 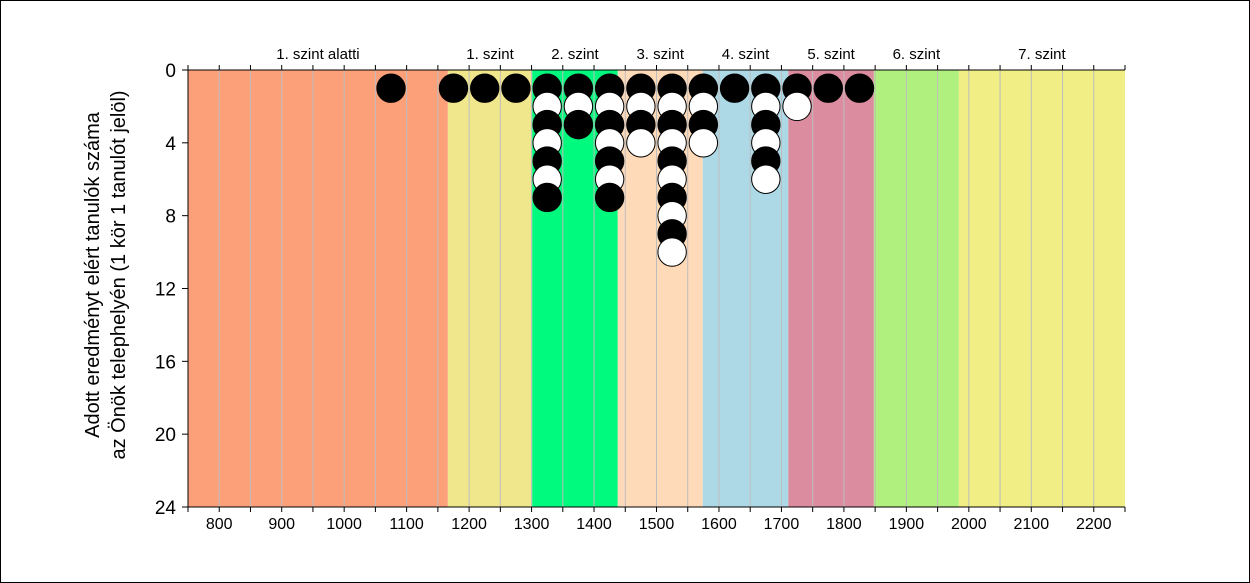 I want to click on level-label: 1. szint, so click(x=490, y=54).